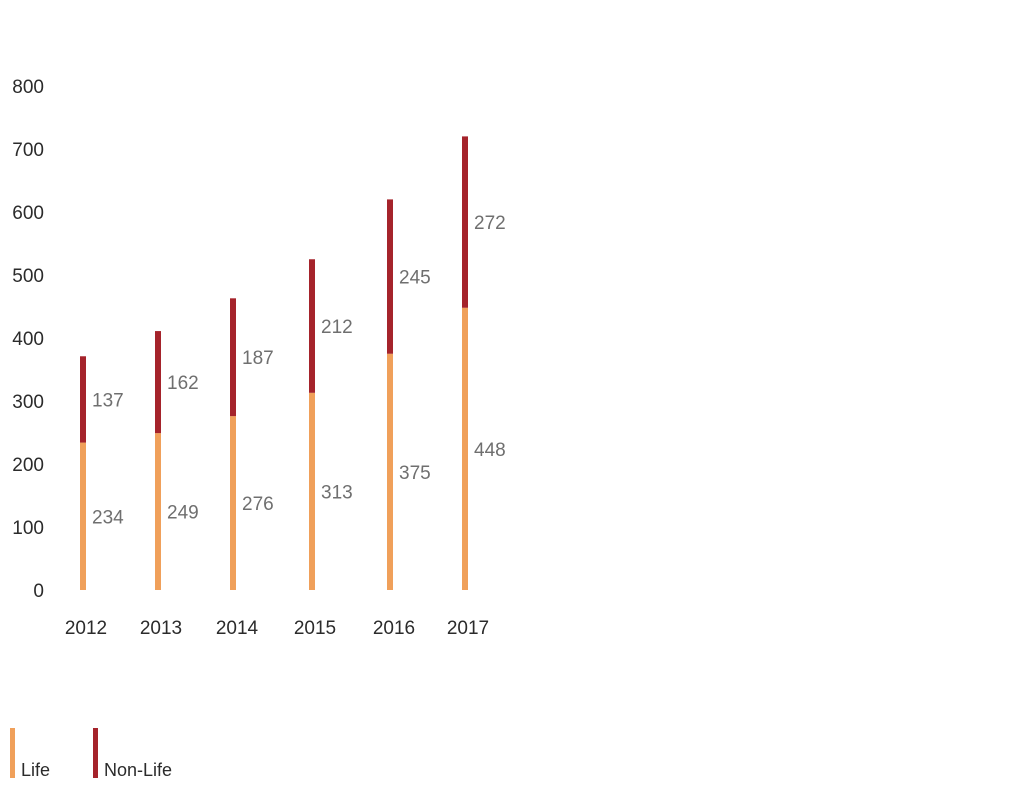  Describe the element at coordinates (237, 628) in the screenshot. I see `x-tick-label: 2014` at that location.